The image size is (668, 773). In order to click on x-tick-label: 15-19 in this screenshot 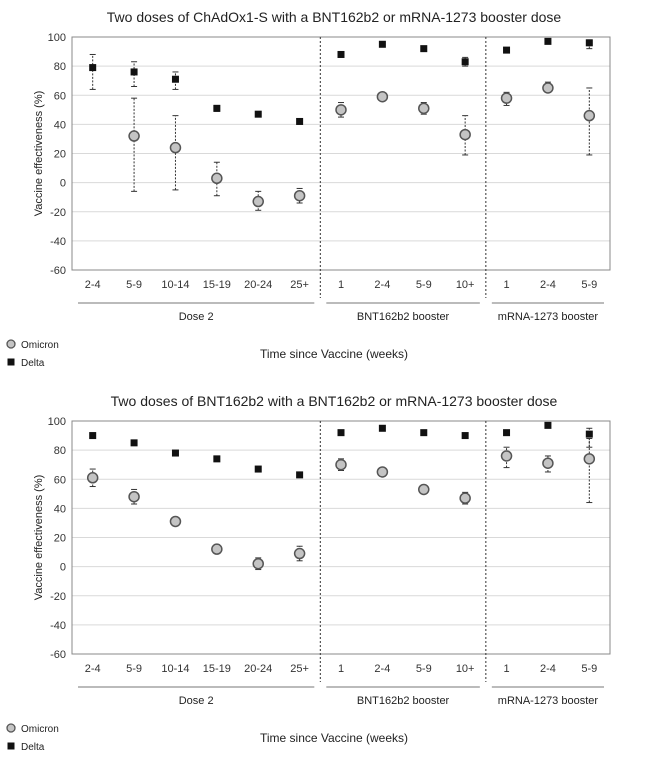, I will do `click(217, 285)`.